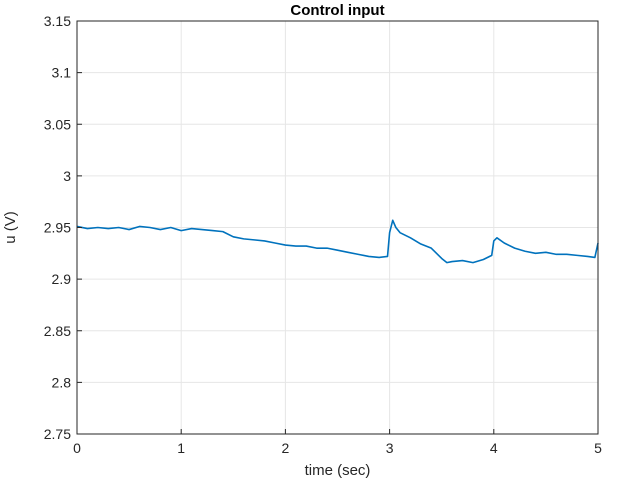  I want to click on x-tick-label: 3, so click(390, 448).